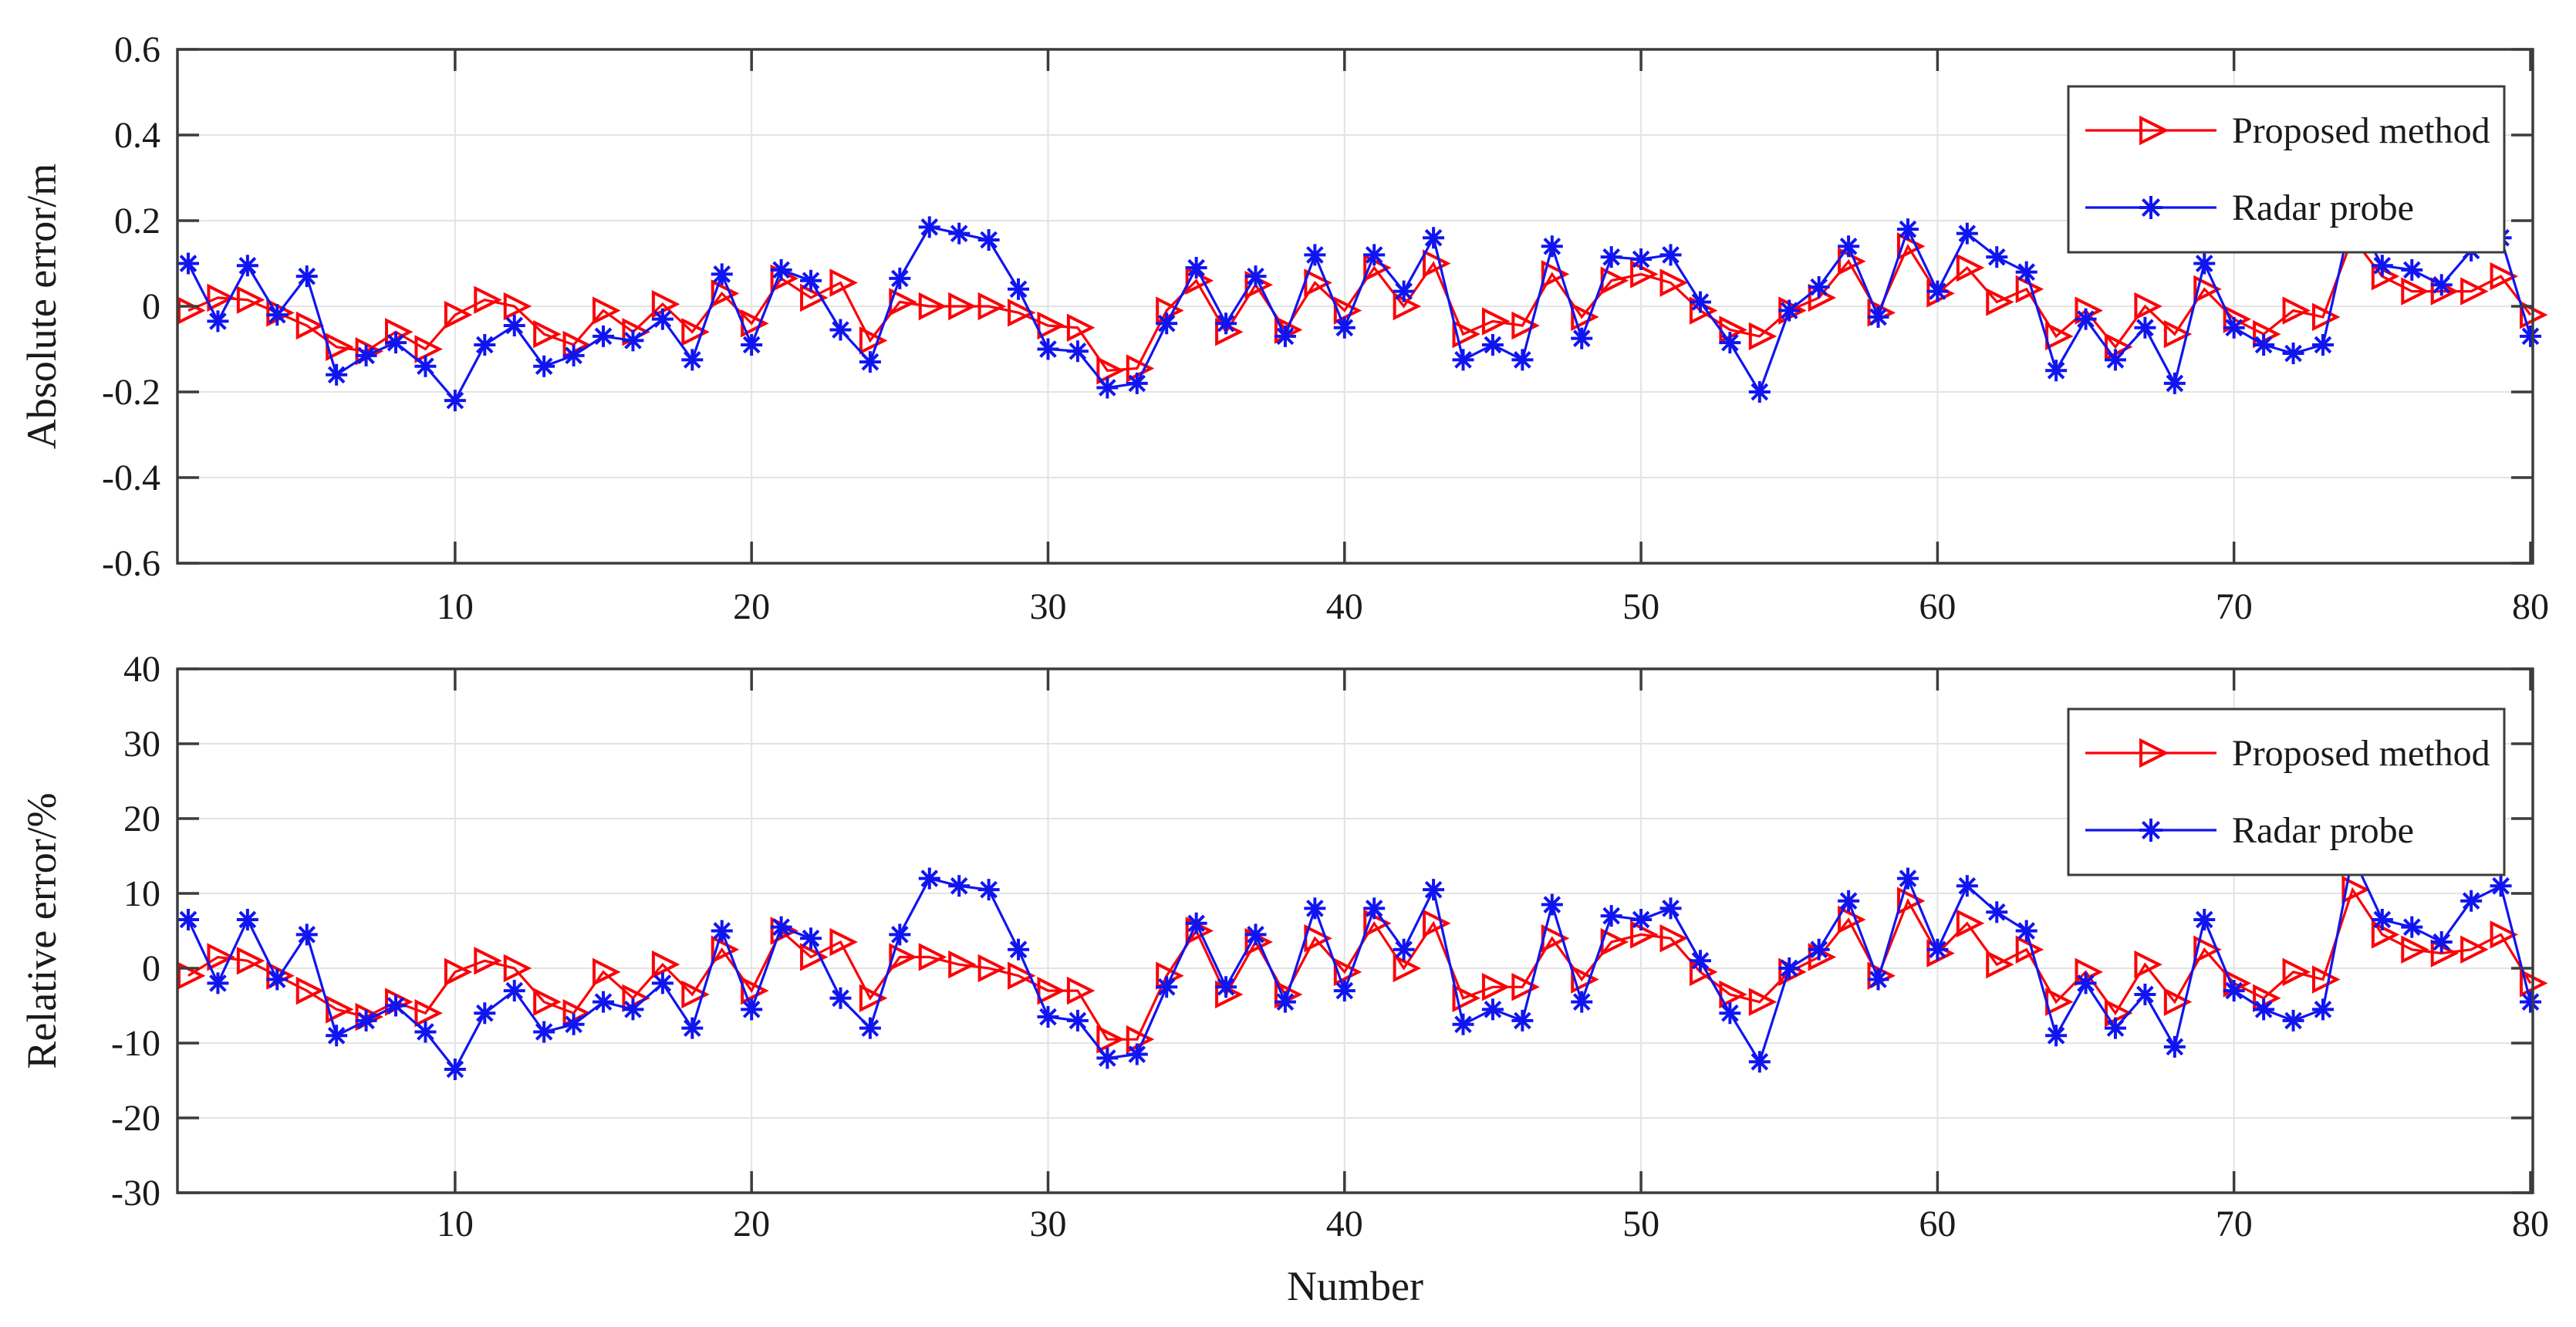 This screenshot has height=1327, width=2576. What do you see at coordinates (141, 819) in the screenshot?
I see `y-tick-label: 20` at bounding box center [141, 819].